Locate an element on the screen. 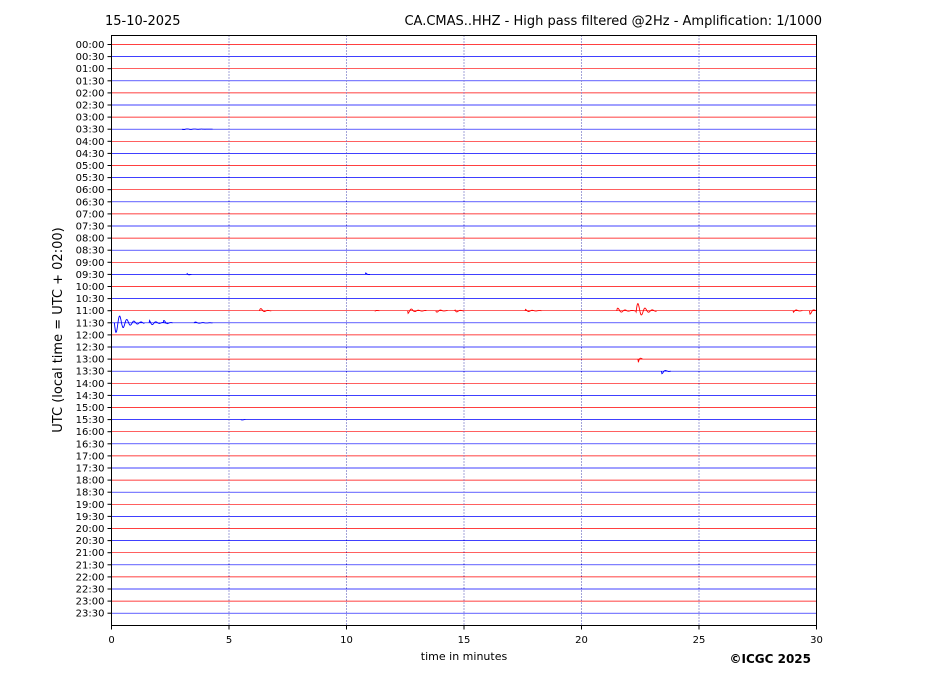 The width and height of the screenshot is (927, 696). y-tick-label: 15:30 is located at coordinates (90, 420).